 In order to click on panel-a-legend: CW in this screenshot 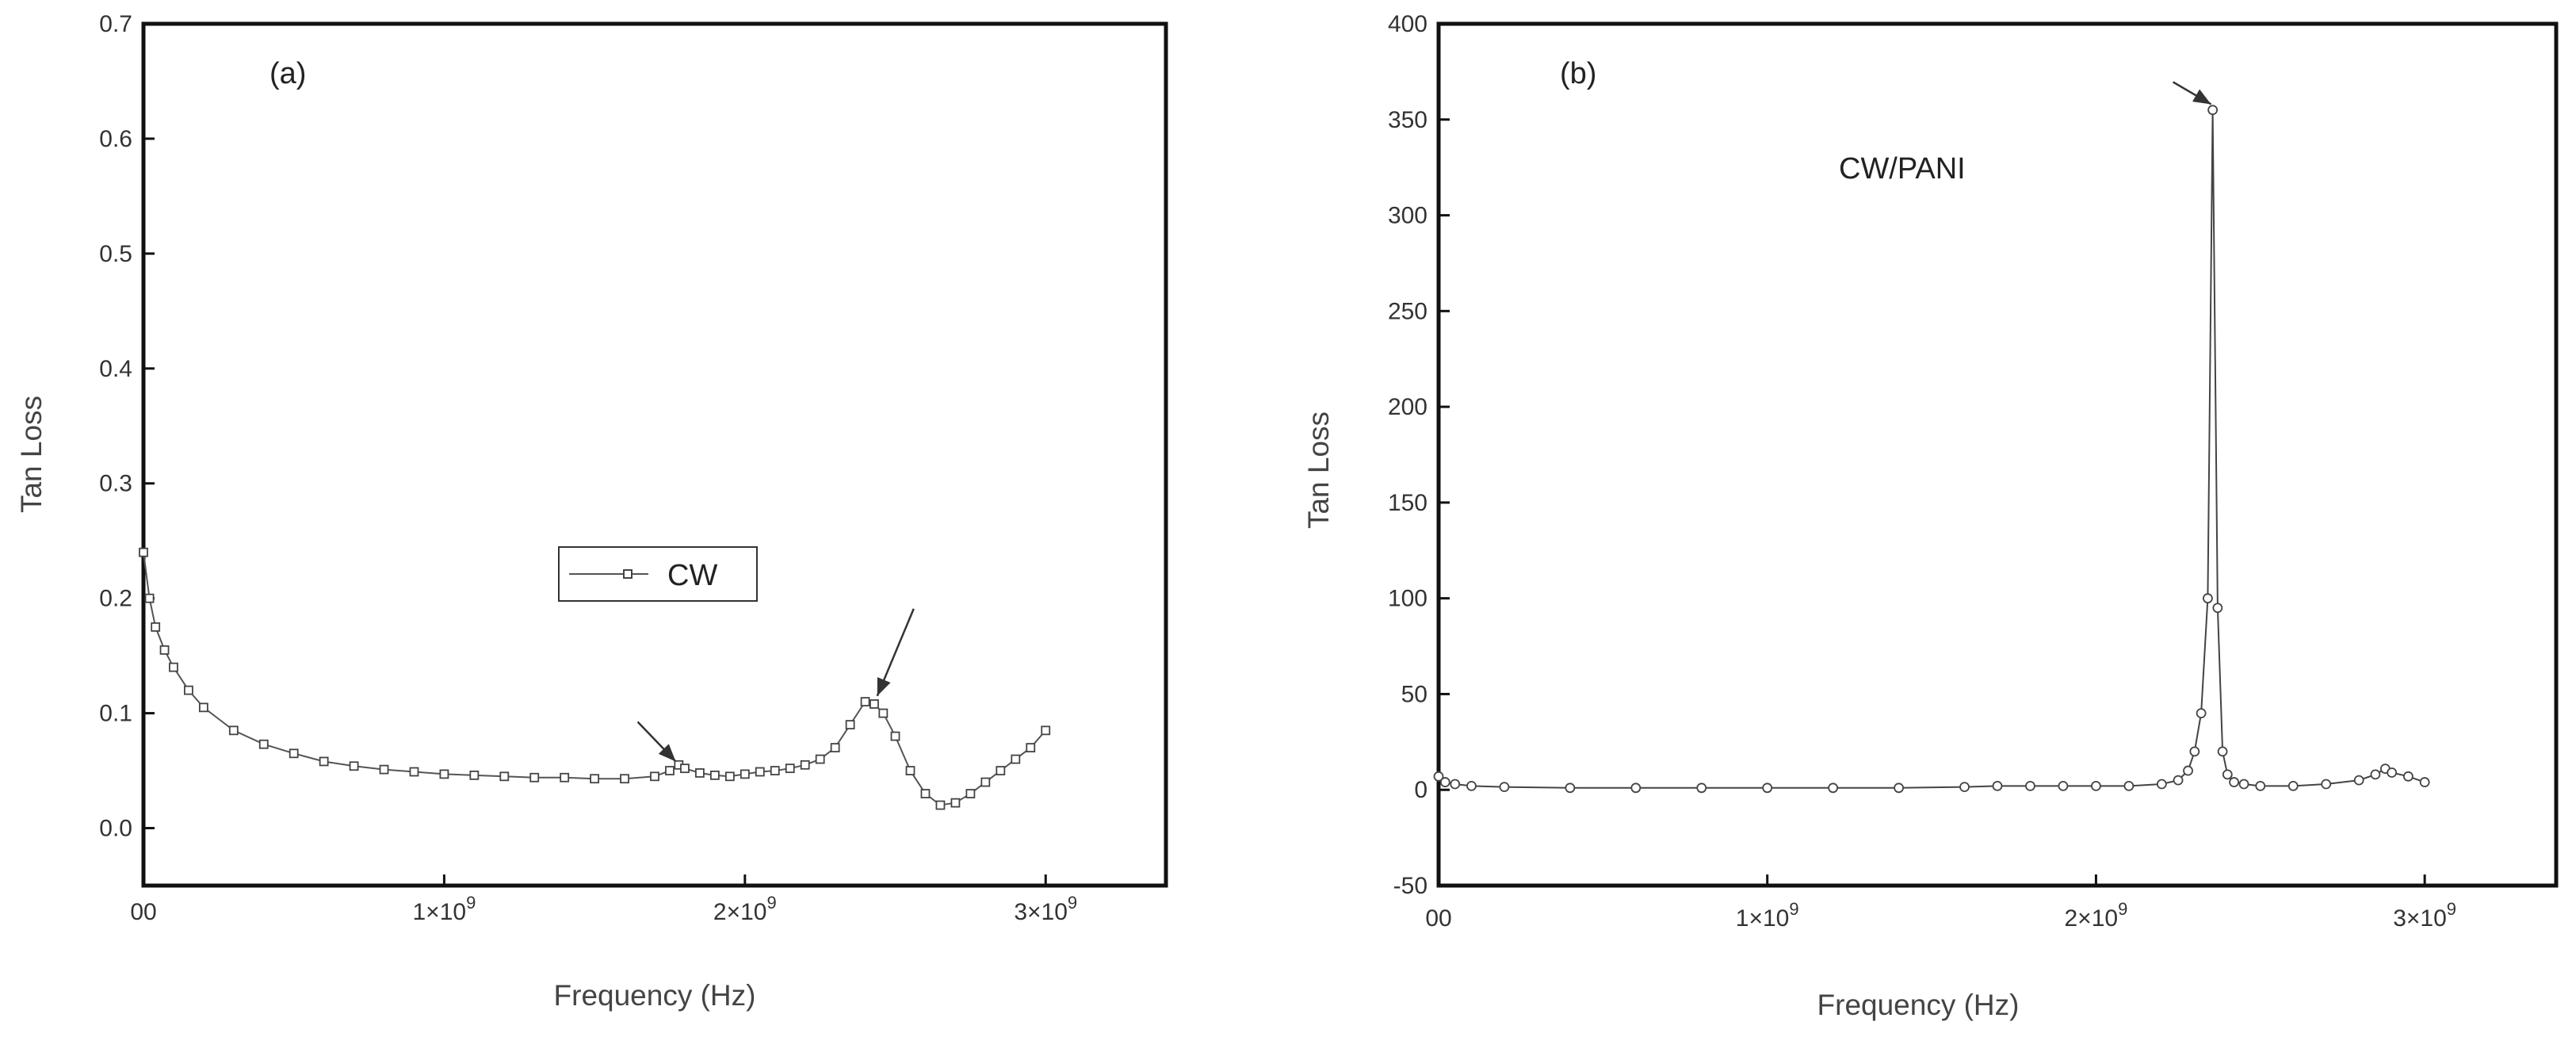, I will do `click(658, 574)`.